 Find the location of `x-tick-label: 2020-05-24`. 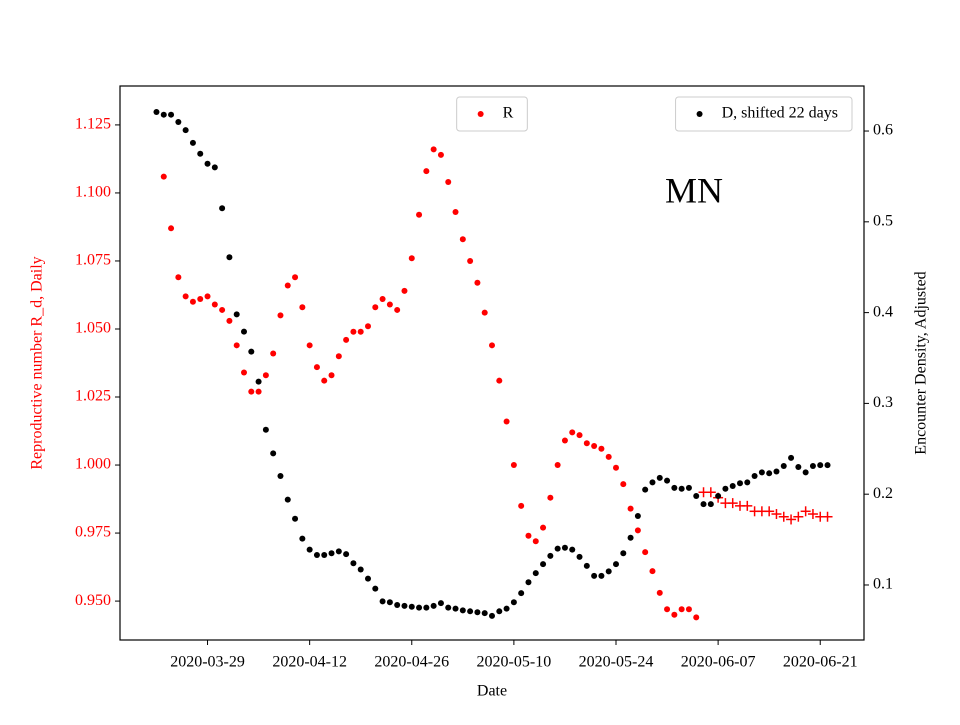

x-tick-label: 2020-05-24 is located at coordinates (616, 662).